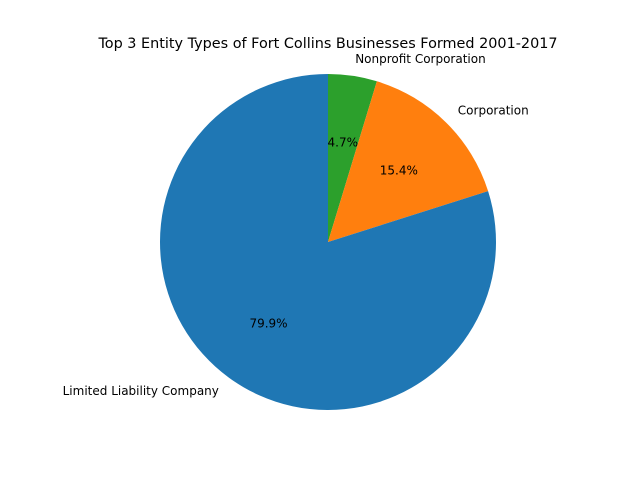  I want to click on pie-percent-label-1: 15.4%, so click(399, 170).